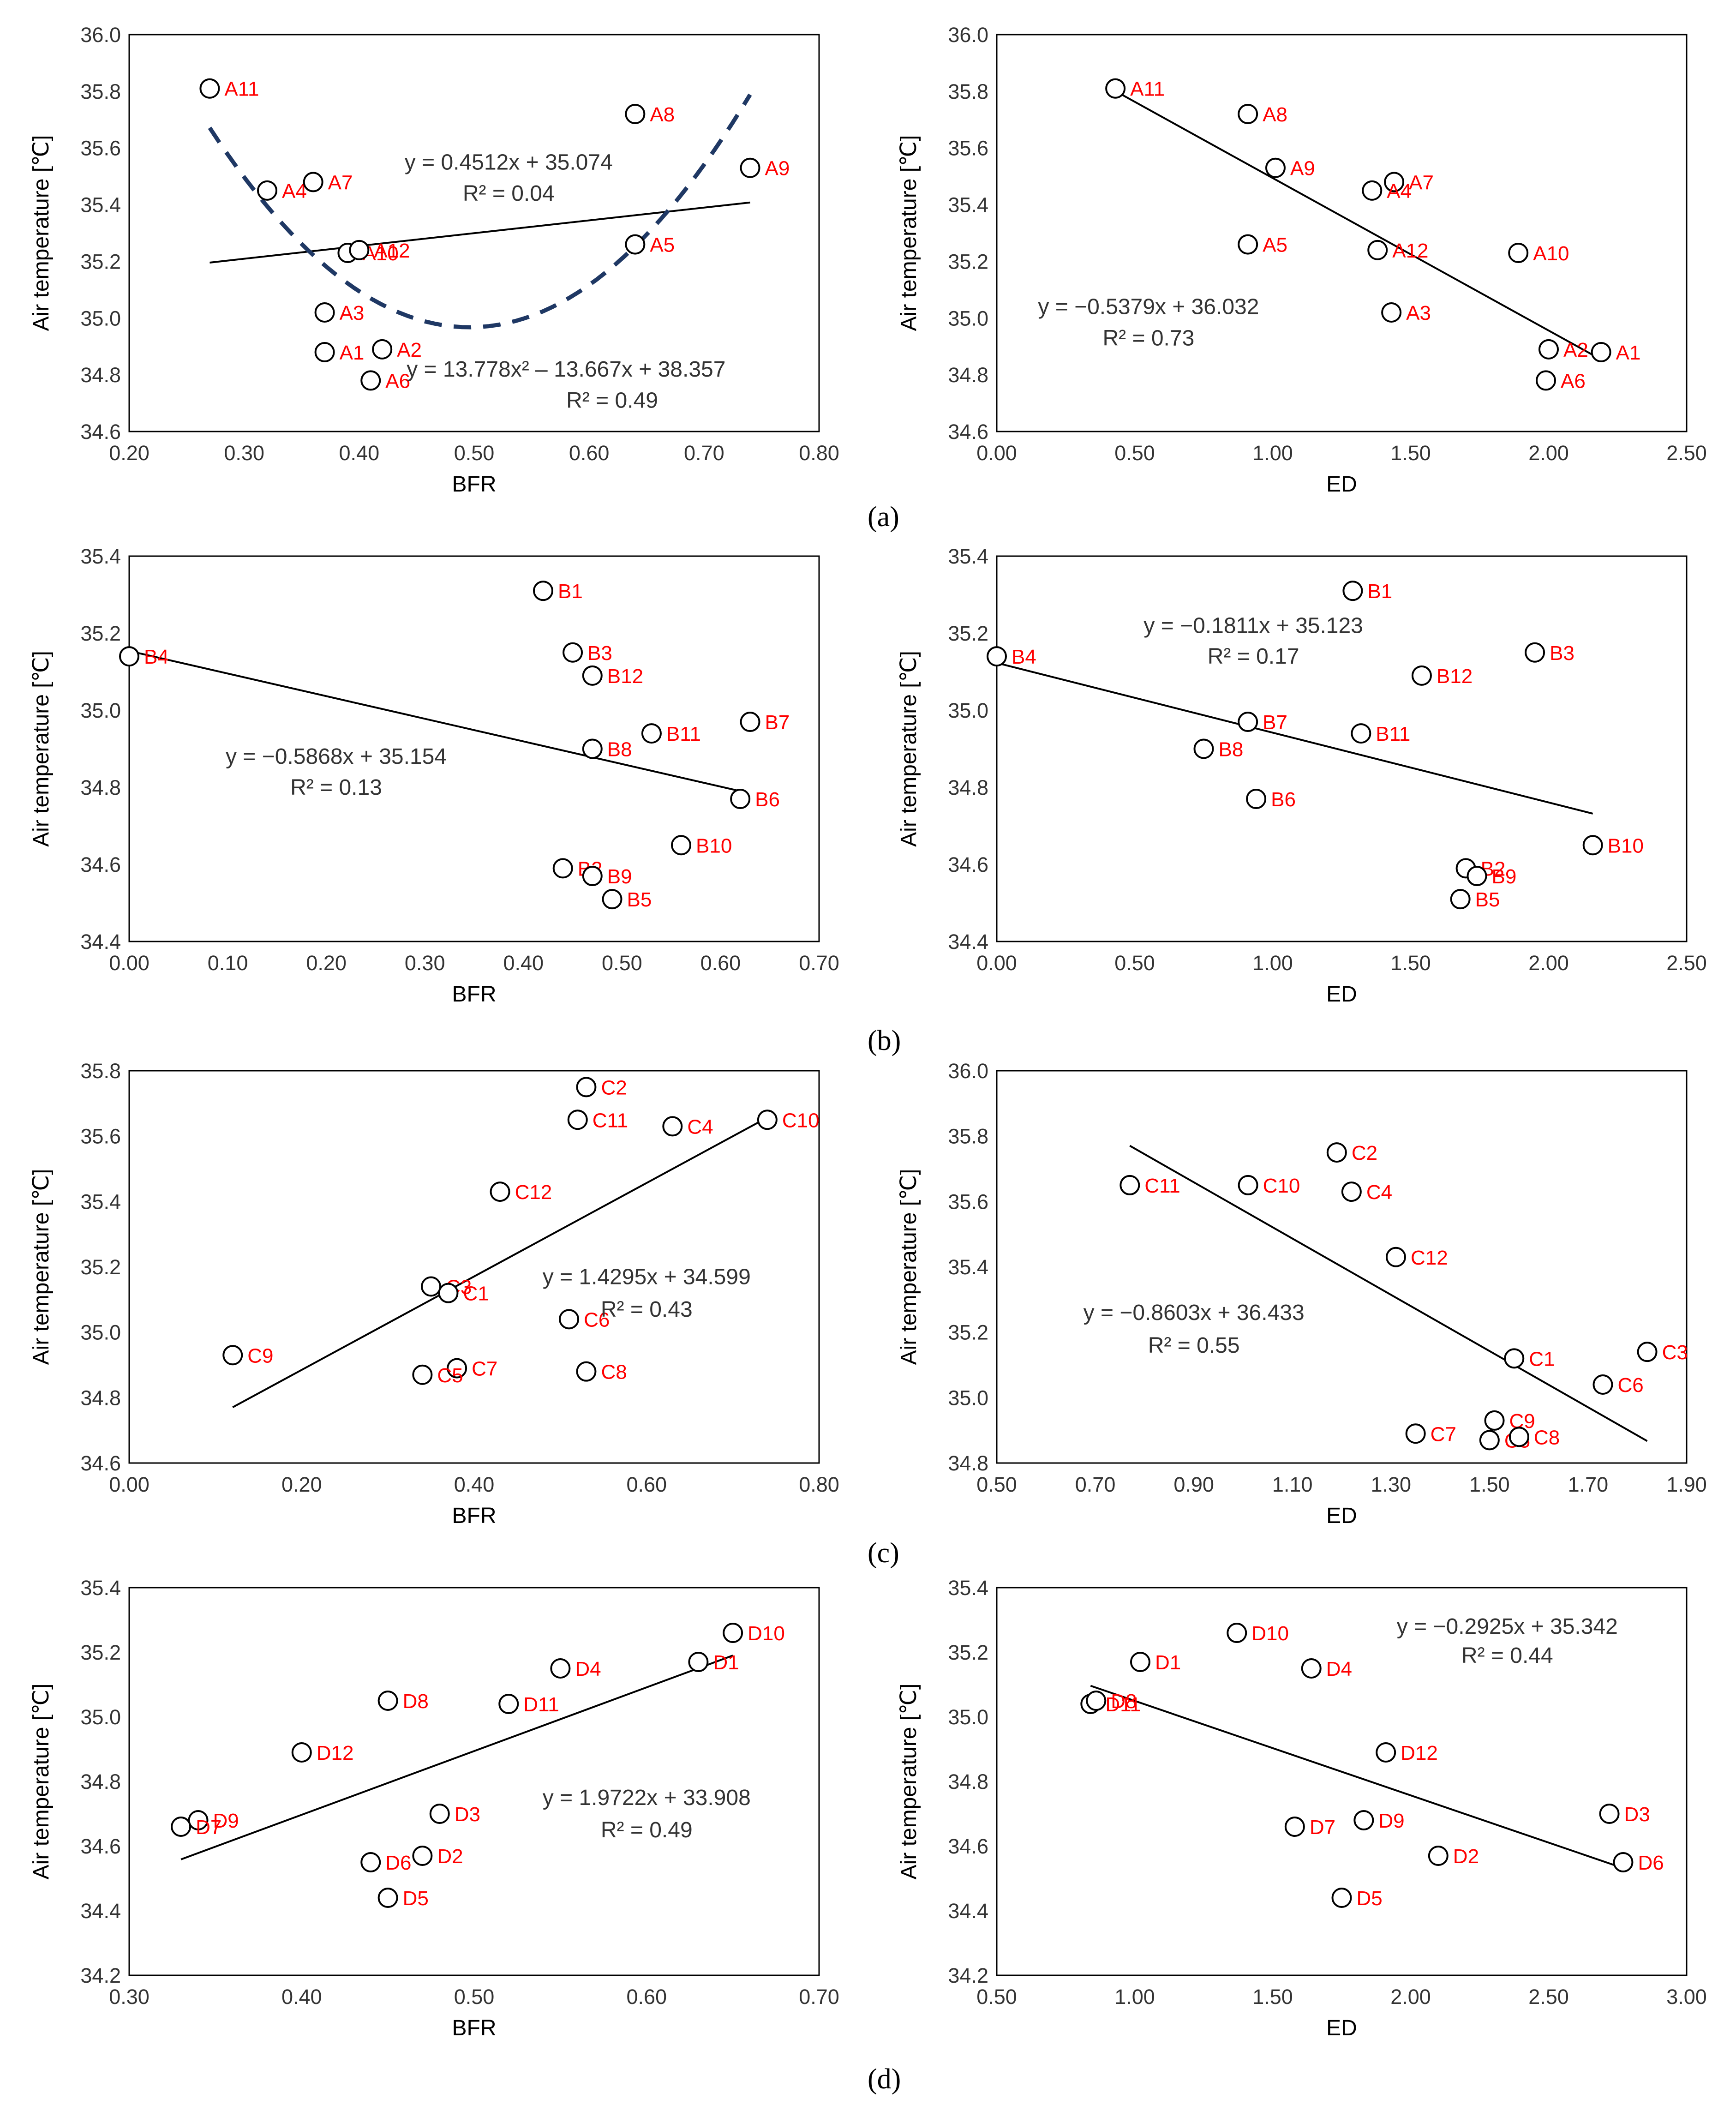 This screenshot has width=1736, height=2111. Describe the element at coordinates (1675, 1352) in the screenshot. I see `chart6-point-label-C3: C3` at that location.